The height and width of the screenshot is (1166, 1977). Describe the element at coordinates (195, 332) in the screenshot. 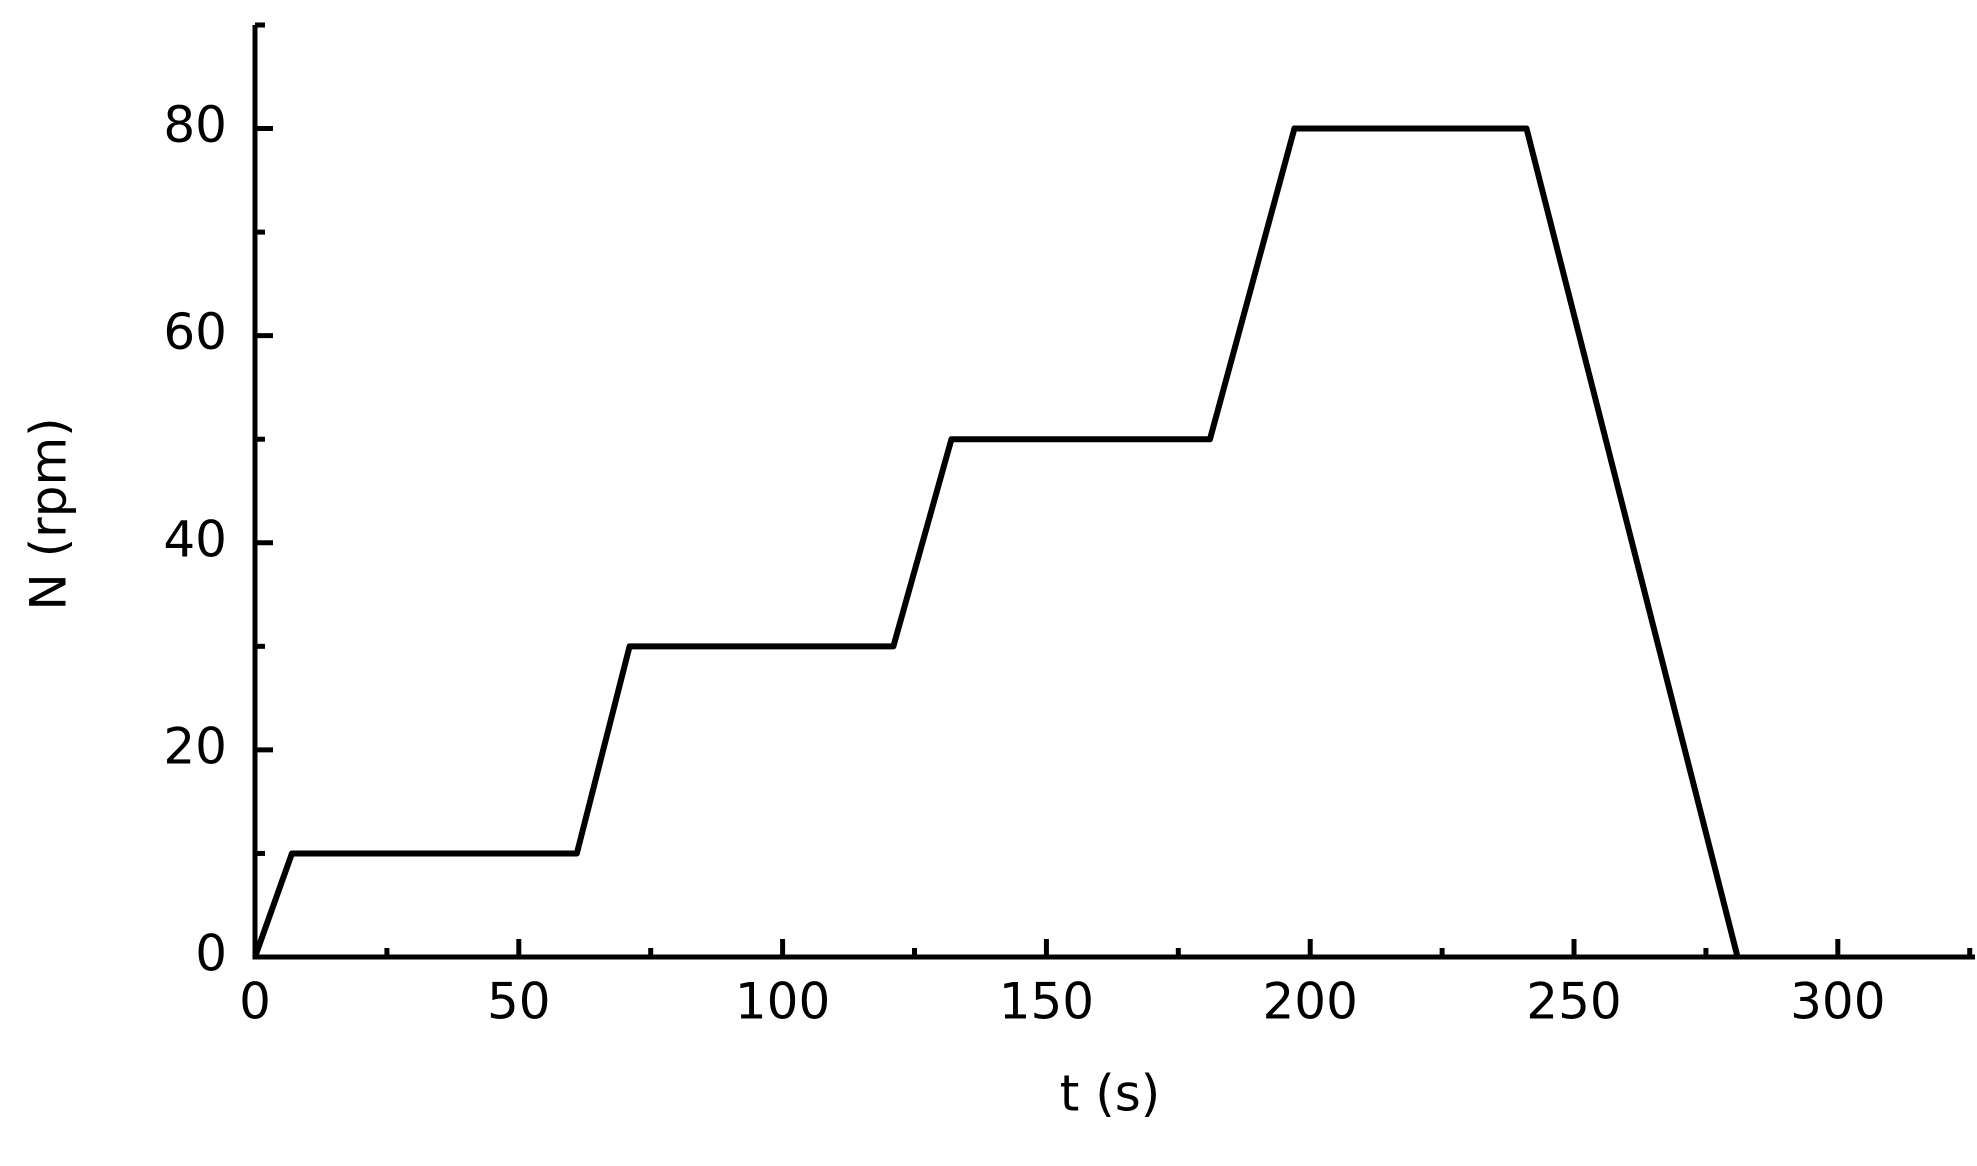

I see `y-tick-label: 60` at that location.